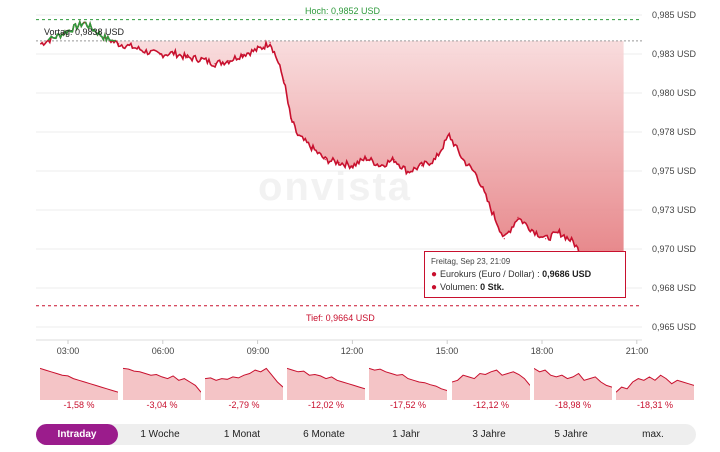 This screenshot has height=452, width=720. What do you see at coordinates (653, 434) in the screenshot?
I see `tab-max: max.` at bounding box center [653, 434].